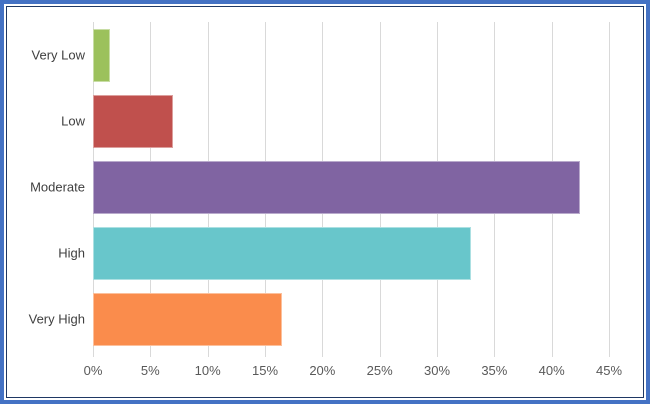 Image resolution: width=650 pixels, height=404 pixels. Describe the element at coordinates (150, 370) in the screenshot. I see `x-tick-label-5: 5%` at that location.